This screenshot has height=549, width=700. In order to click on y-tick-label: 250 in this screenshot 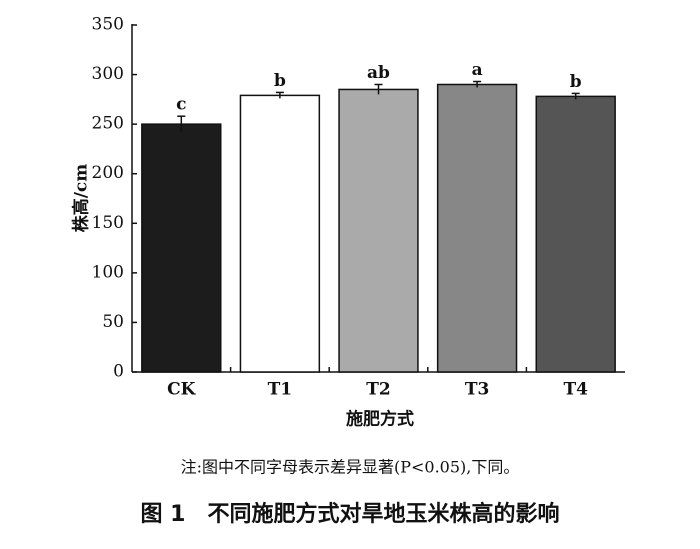, I will do `click(108, 124)`.